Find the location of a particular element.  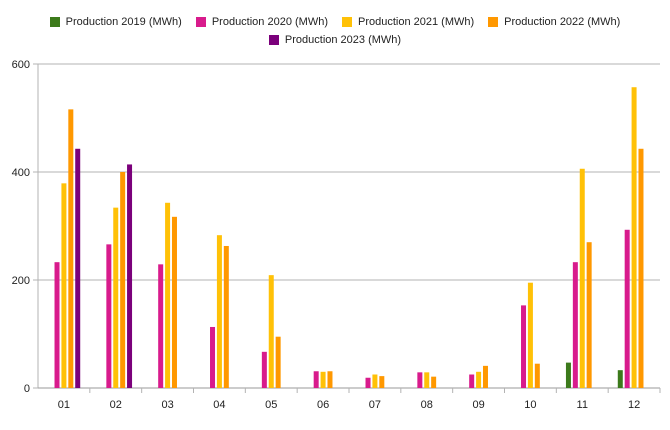

legend-label: Production 2019 (MWh) is located at coordinates (123, 22).